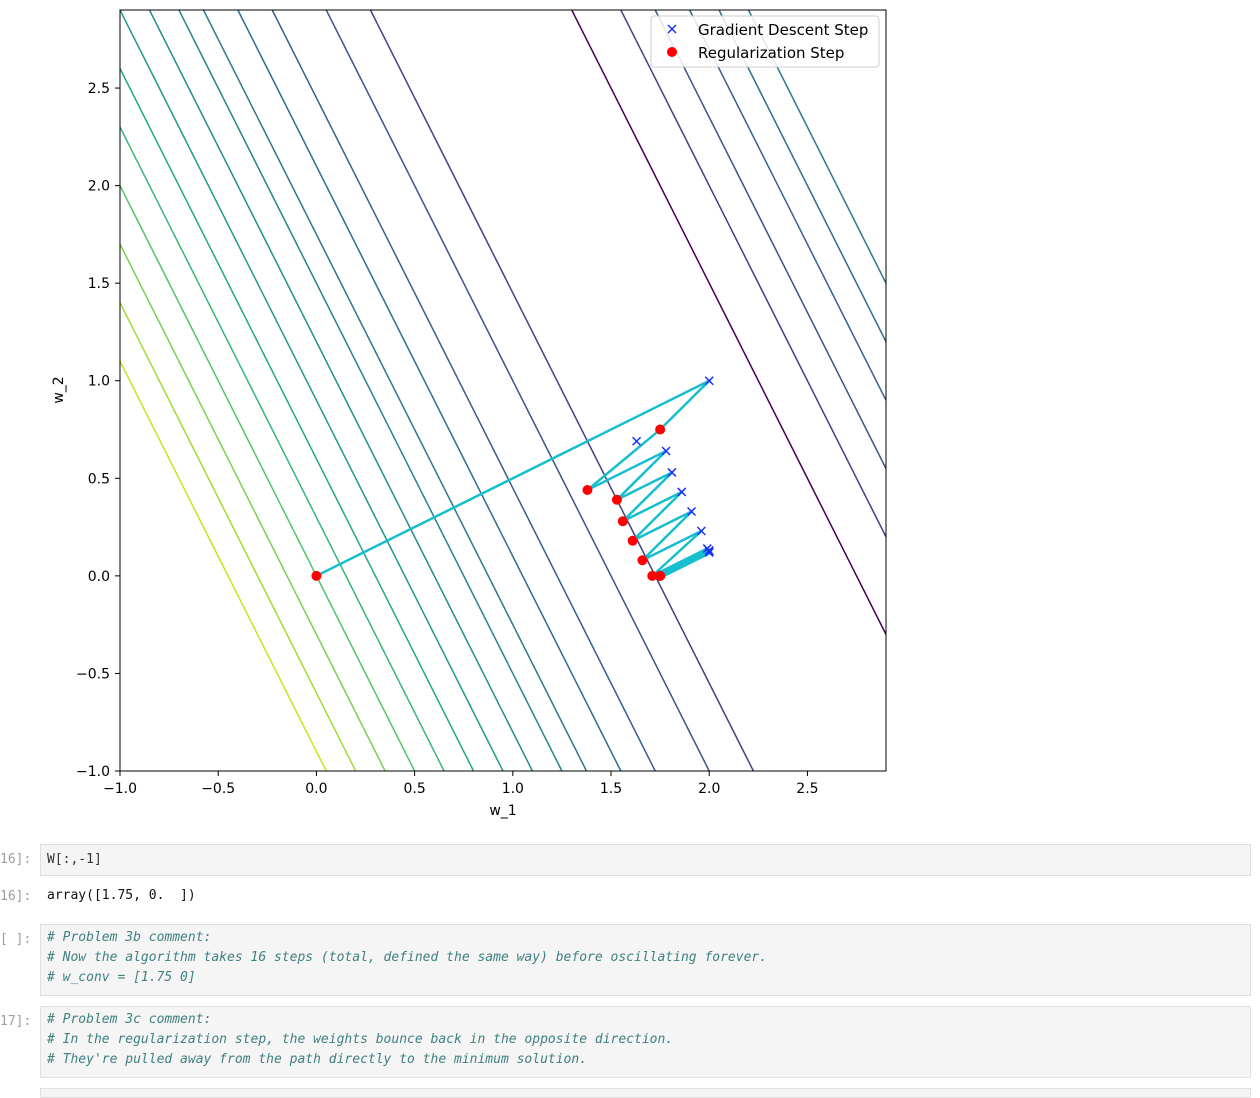 The width and height of the screenshot is (1260, 1098). I want to click on legend-x-stroke, so click(672, 29).